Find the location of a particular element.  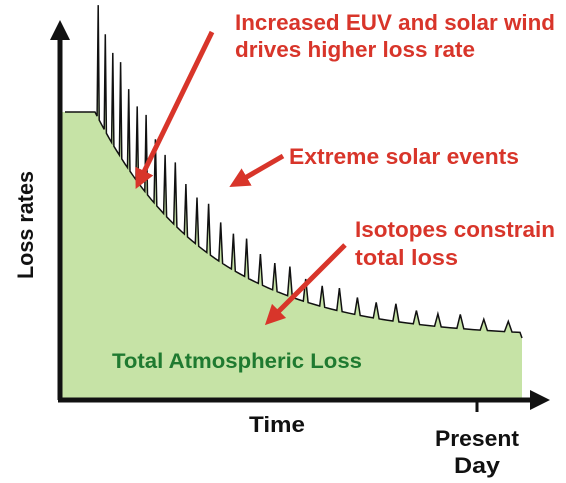

annotation: Extreme solar events is located at coordinates (404, 156).